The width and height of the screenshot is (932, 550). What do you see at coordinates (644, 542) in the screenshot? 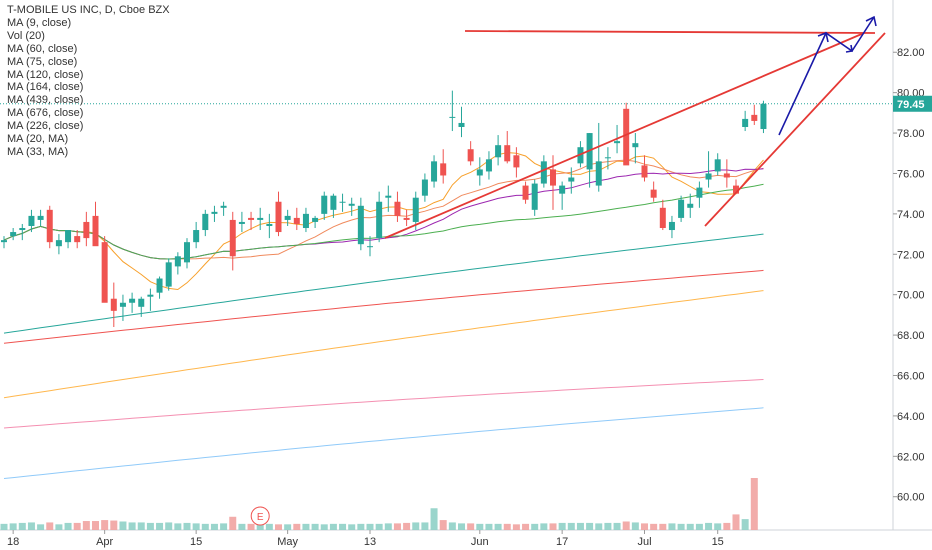
I see `x-tick-label: Jul` at bounding box center [644, 542].